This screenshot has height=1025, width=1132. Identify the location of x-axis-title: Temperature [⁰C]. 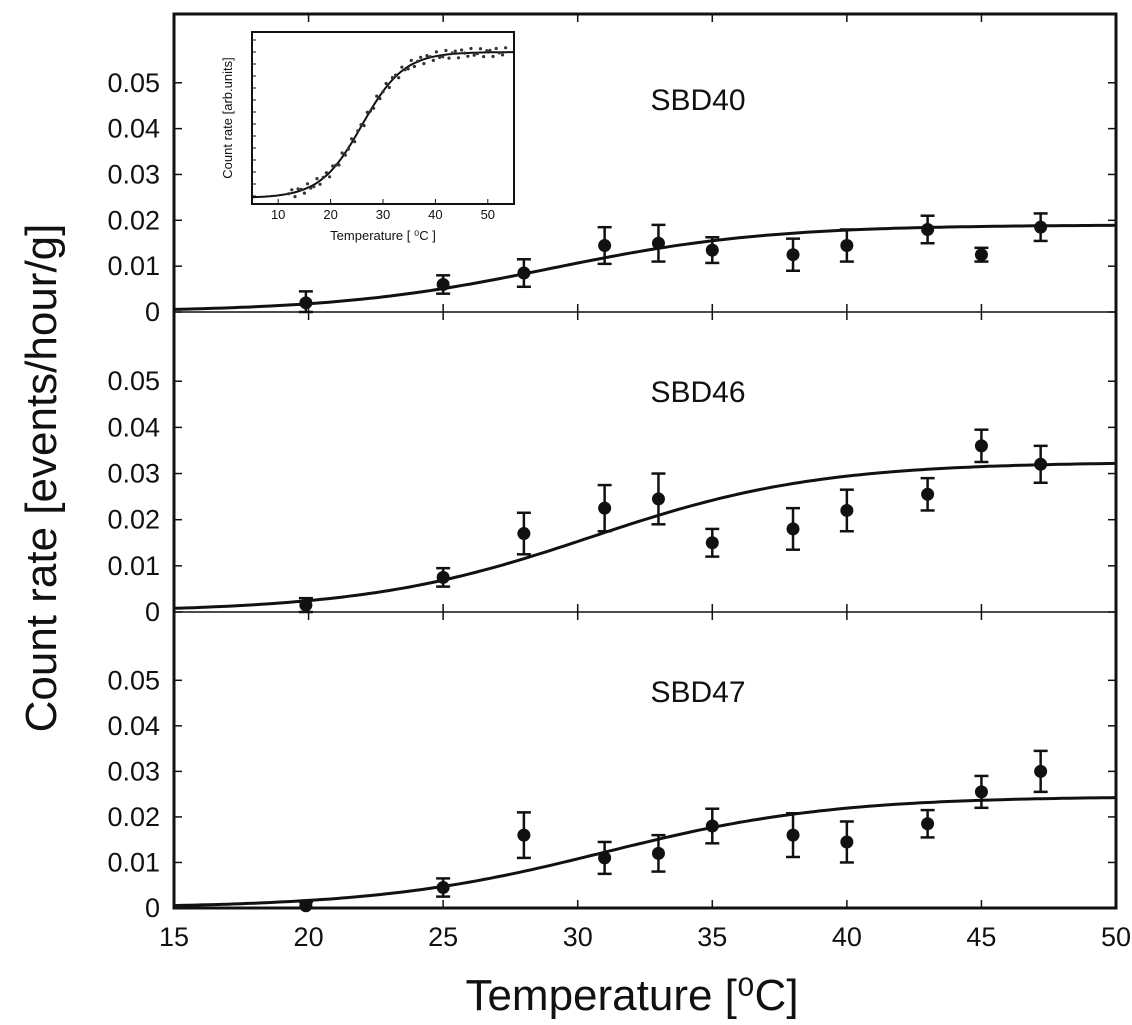
(631, 995).